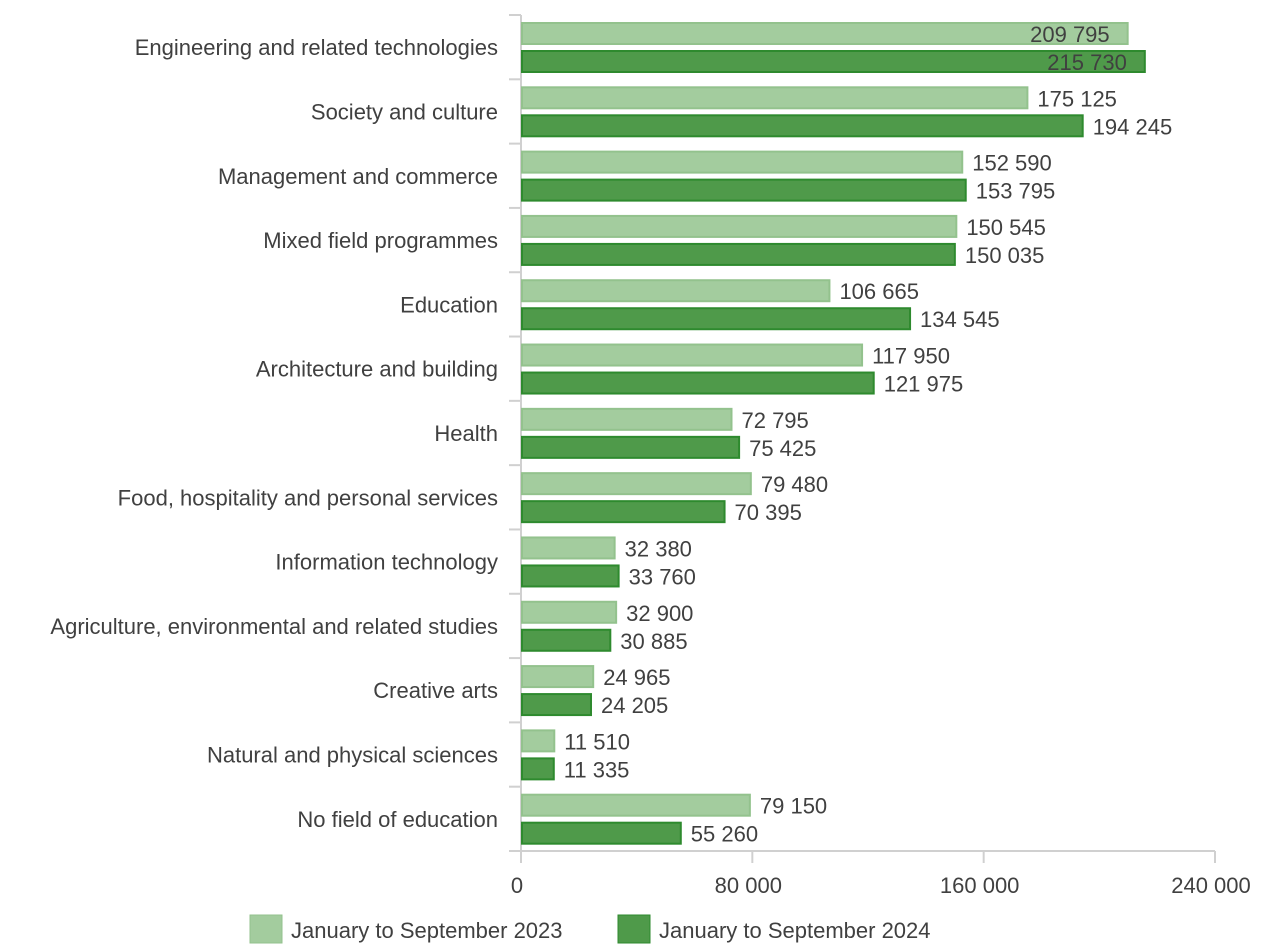  I want to click on data-label: 215 730, so click(1087, 62).